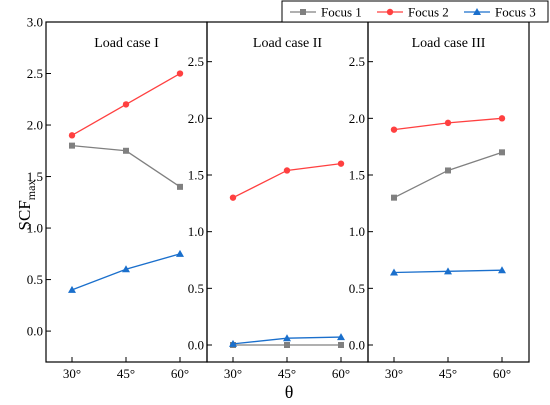  Describe the element at coordinates (515, 12) in the screenshot. I see `legend-label-focus-3: Focus 3` at that location.